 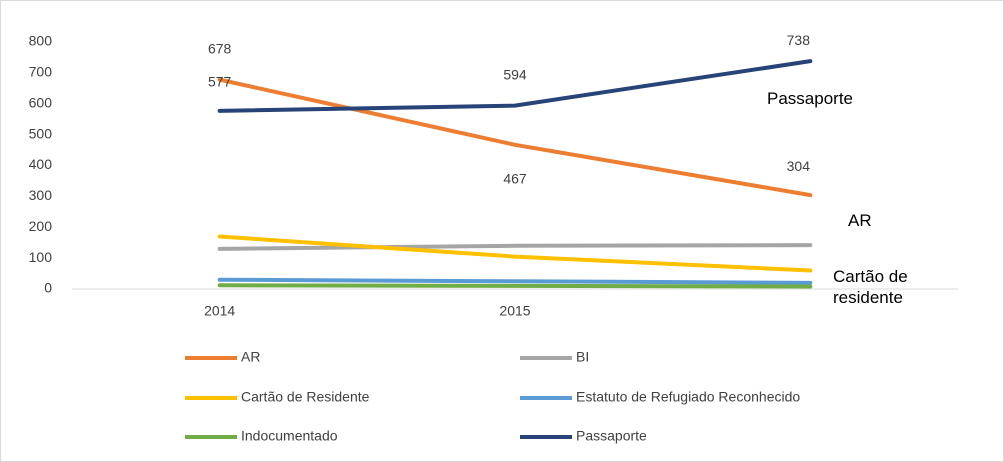 What do you see at coordinates (250, 357) in the screenshot?
I see `legend-label: AR` at bounding box center [250, 357].